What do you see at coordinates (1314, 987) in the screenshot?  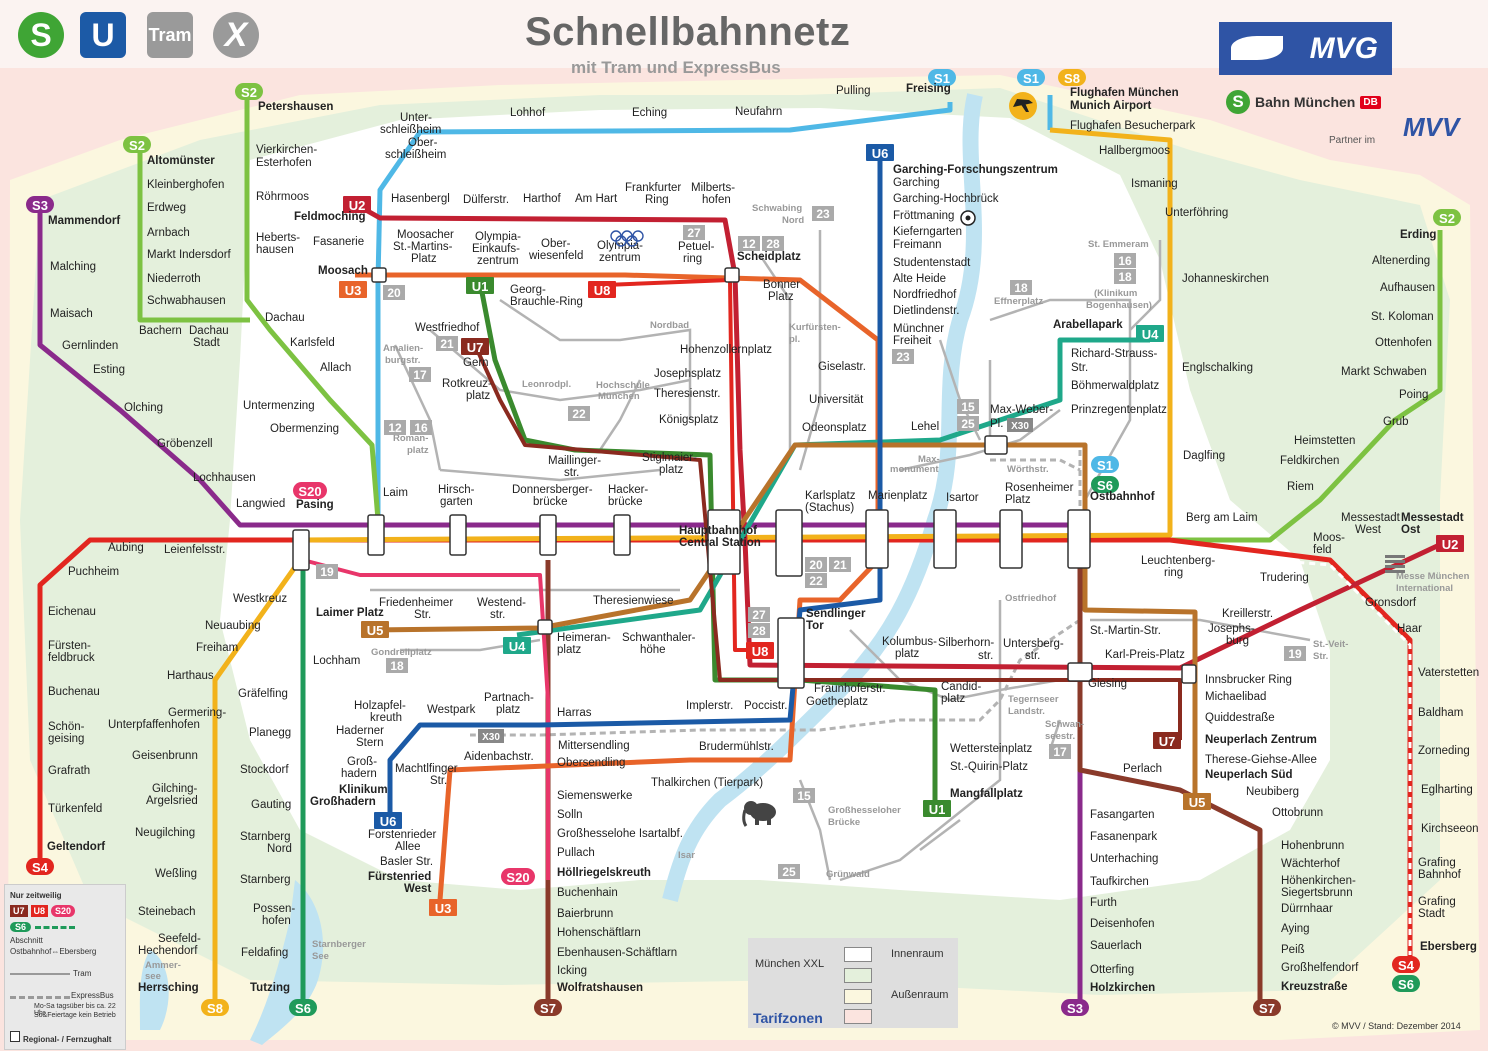 I see `station-label: Kreuzstraße` at bounding box center [1314, 987].